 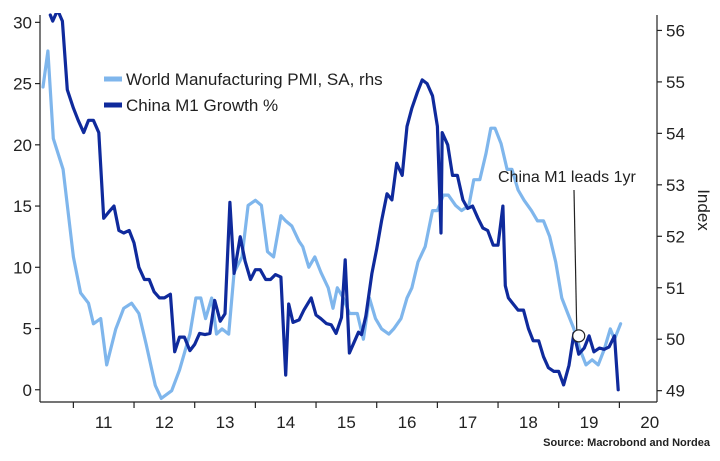 What do you see at coordinates (675, 339) in the screenshot?
I see `right-tick-label: 50` at bounding box center [675, 339].